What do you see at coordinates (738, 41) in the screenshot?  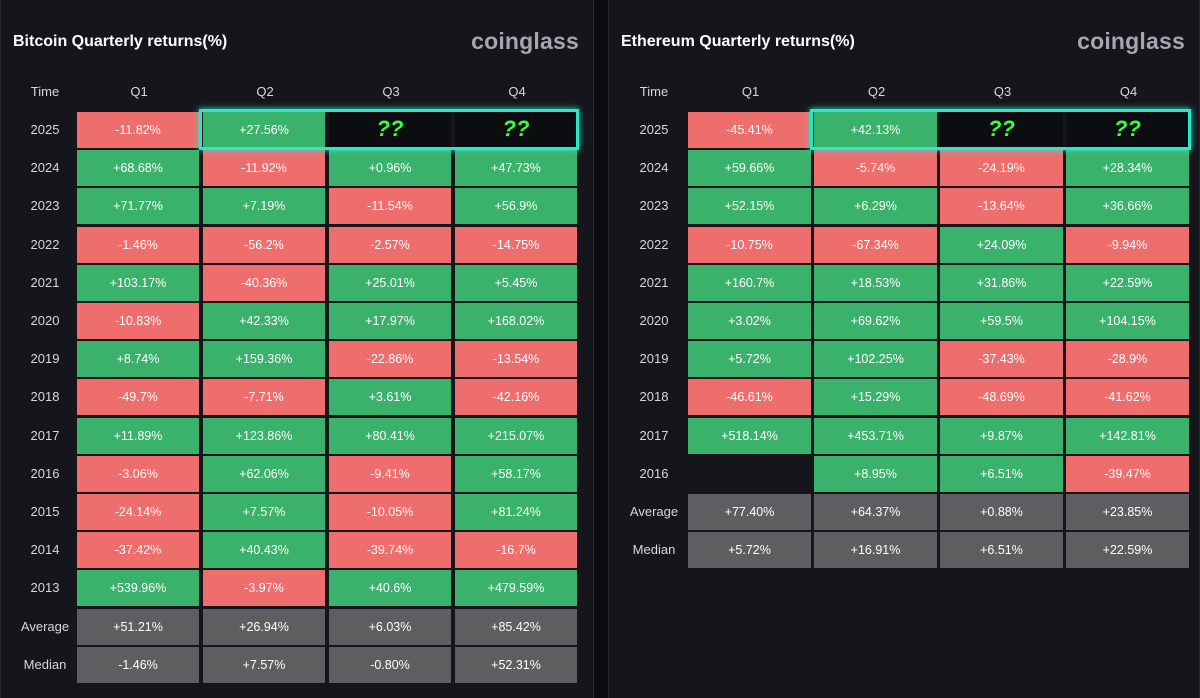 I see `ethereum-chart-title: Ethereum Quarterly returns(%)` at bounding box center [738, 41].